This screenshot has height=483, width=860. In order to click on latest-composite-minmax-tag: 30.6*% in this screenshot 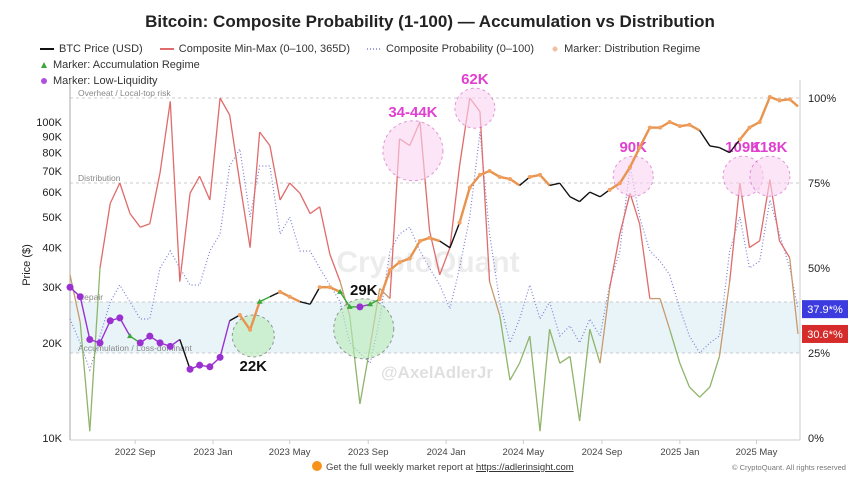, I will do `click(825, 335)`.